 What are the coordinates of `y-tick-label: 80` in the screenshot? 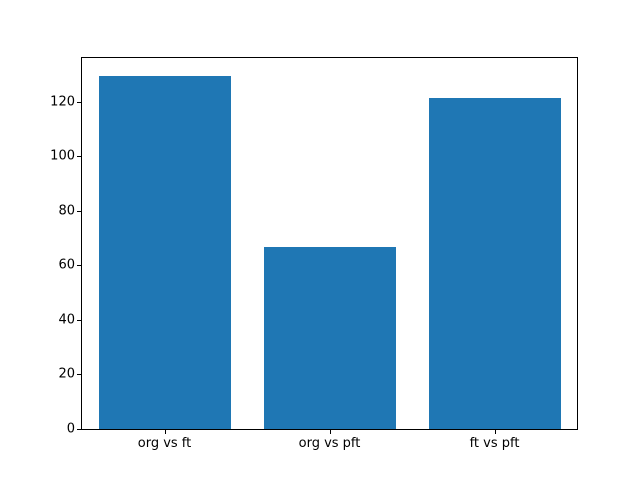 It's located at (66, 211).